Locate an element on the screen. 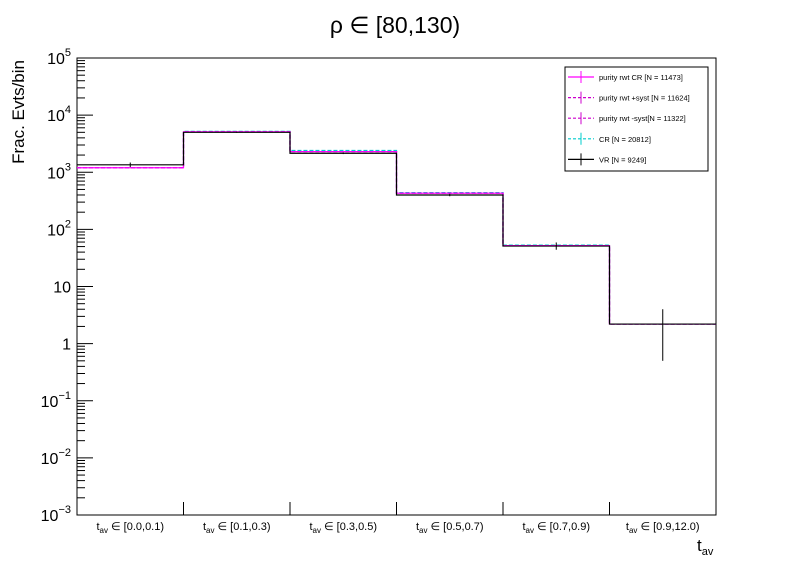  x-tick-label: tav ∈ [0.3,0.5) is located at coordinates (343, 528).